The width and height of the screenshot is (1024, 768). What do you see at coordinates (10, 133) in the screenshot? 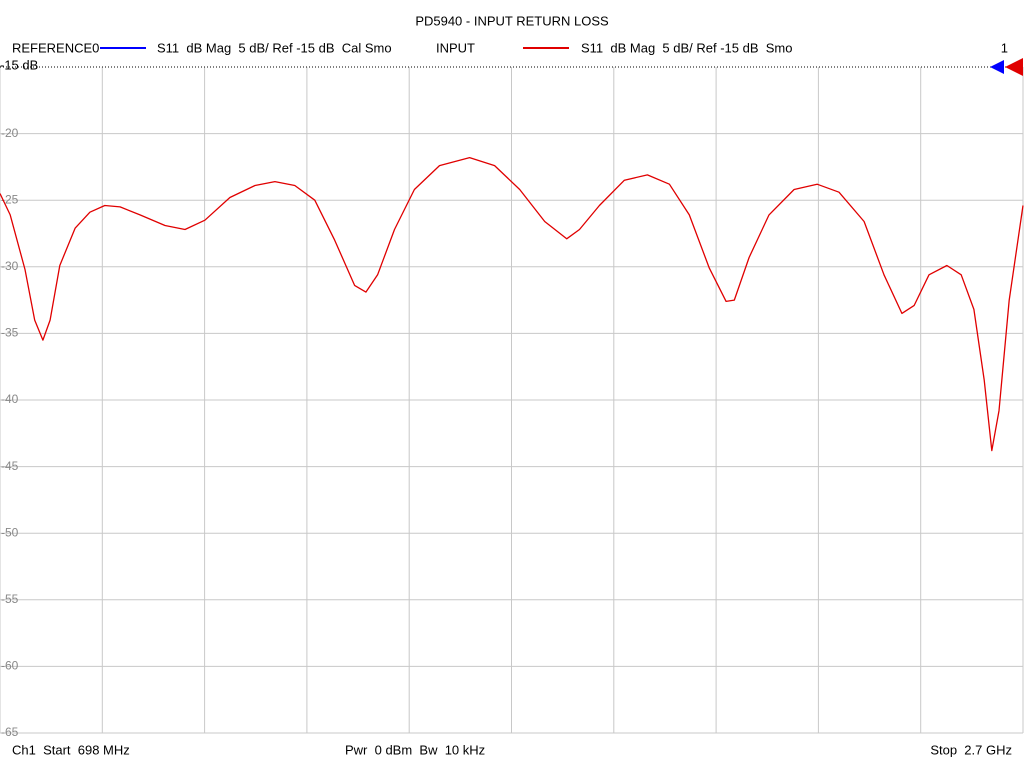
I see `y-tick-label: -20` at bounding box center [10, 133].